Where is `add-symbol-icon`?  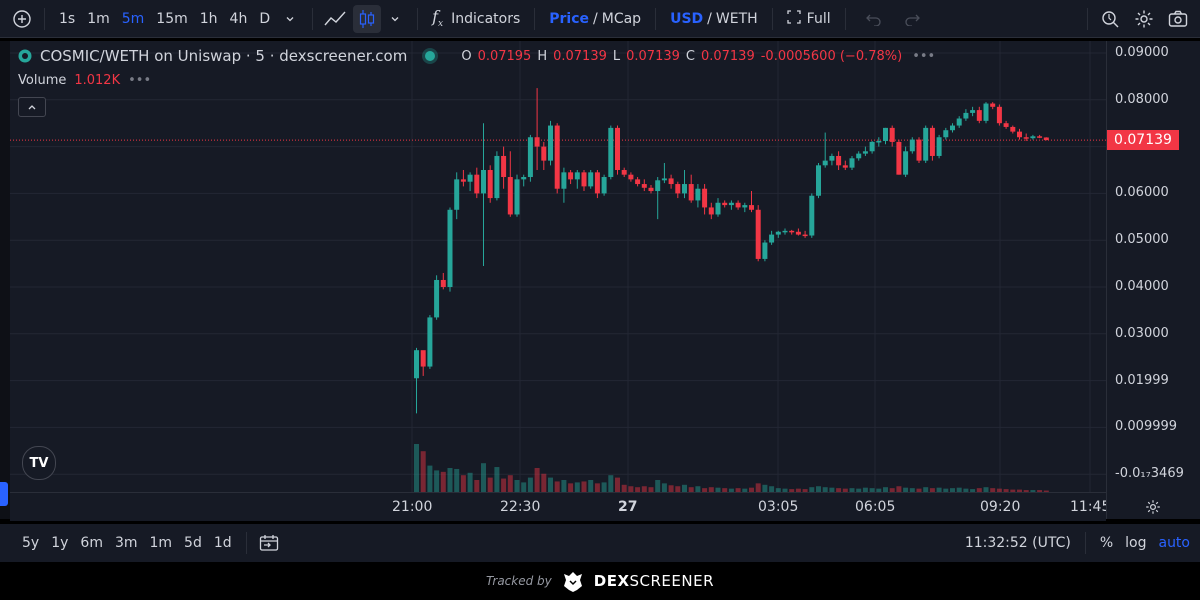 add-symbol-icon is located at coordinates (22, 19).